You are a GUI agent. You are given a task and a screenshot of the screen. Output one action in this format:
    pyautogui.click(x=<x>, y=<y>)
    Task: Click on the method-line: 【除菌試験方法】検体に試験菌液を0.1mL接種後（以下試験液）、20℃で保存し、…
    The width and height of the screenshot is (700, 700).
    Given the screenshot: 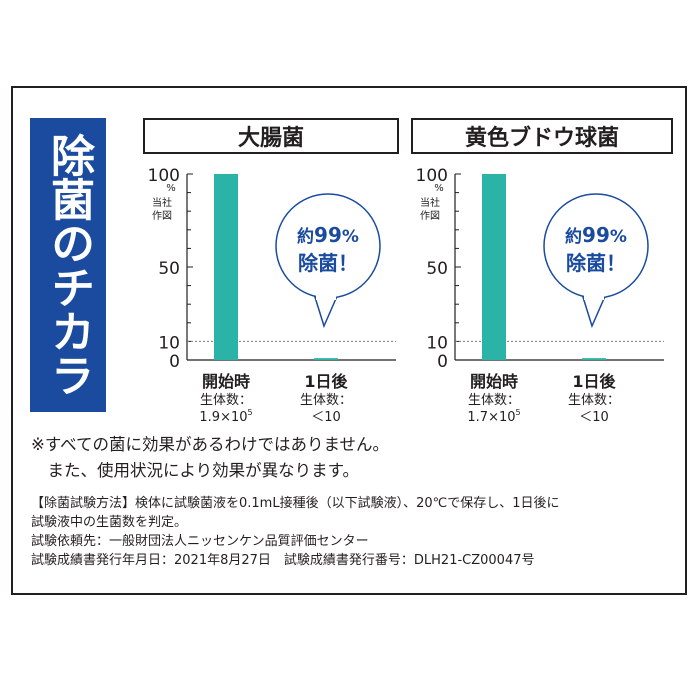 What is the action you would take?
    pyautogui.click(x=295, y=503)
    